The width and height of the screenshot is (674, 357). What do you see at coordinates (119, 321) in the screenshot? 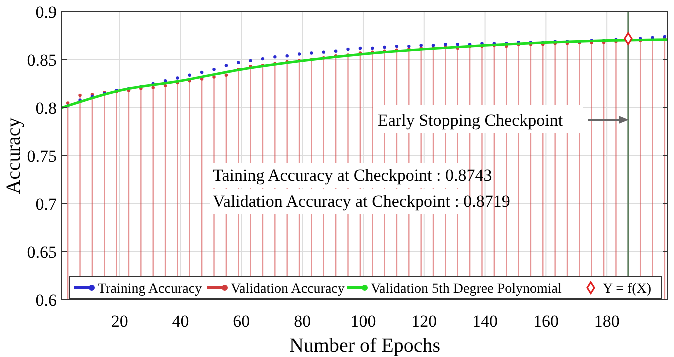
I see `x-tick-label: 20` at bounding box center [119, 321].